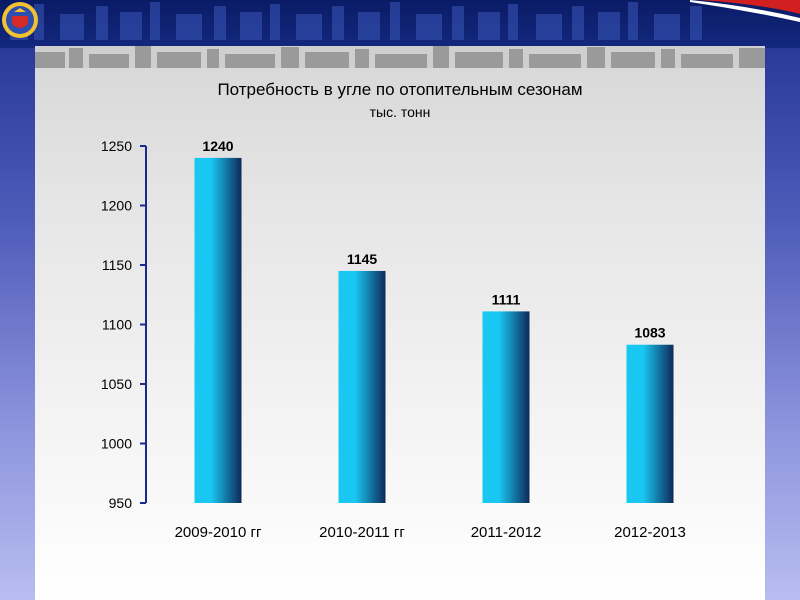  I want to click on y-tick-label: 1200, so click(116, 206).